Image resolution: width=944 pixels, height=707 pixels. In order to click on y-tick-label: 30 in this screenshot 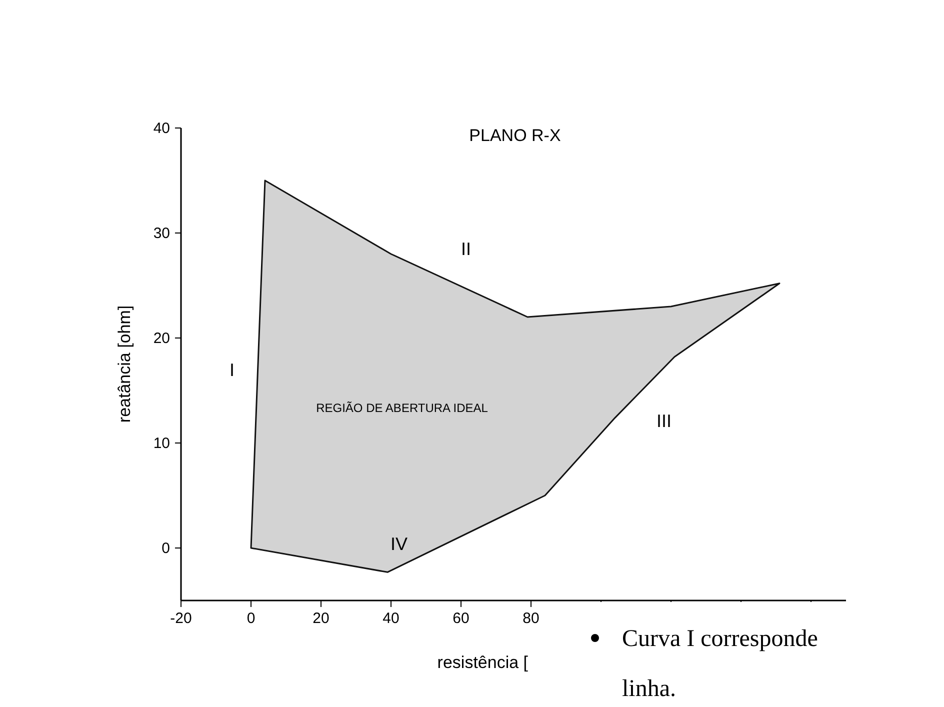, I will do `click(161, 233)`.